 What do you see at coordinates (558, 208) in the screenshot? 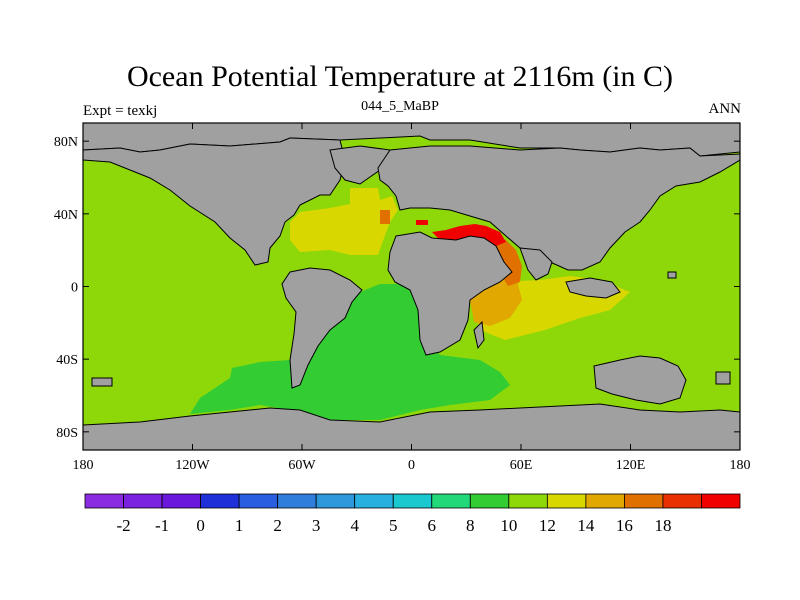
I see `land-eurasia` at bounding box center [558, 208].